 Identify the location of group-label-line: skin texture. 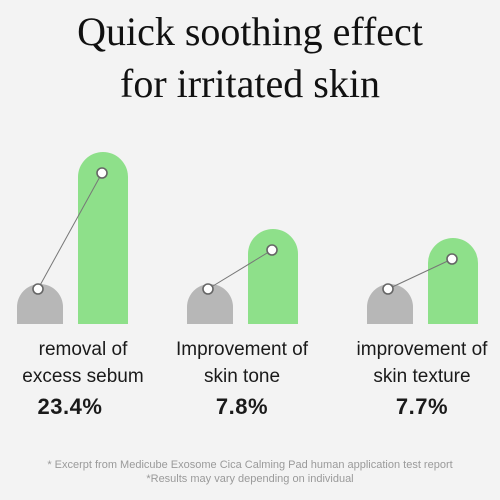
(422, 376).